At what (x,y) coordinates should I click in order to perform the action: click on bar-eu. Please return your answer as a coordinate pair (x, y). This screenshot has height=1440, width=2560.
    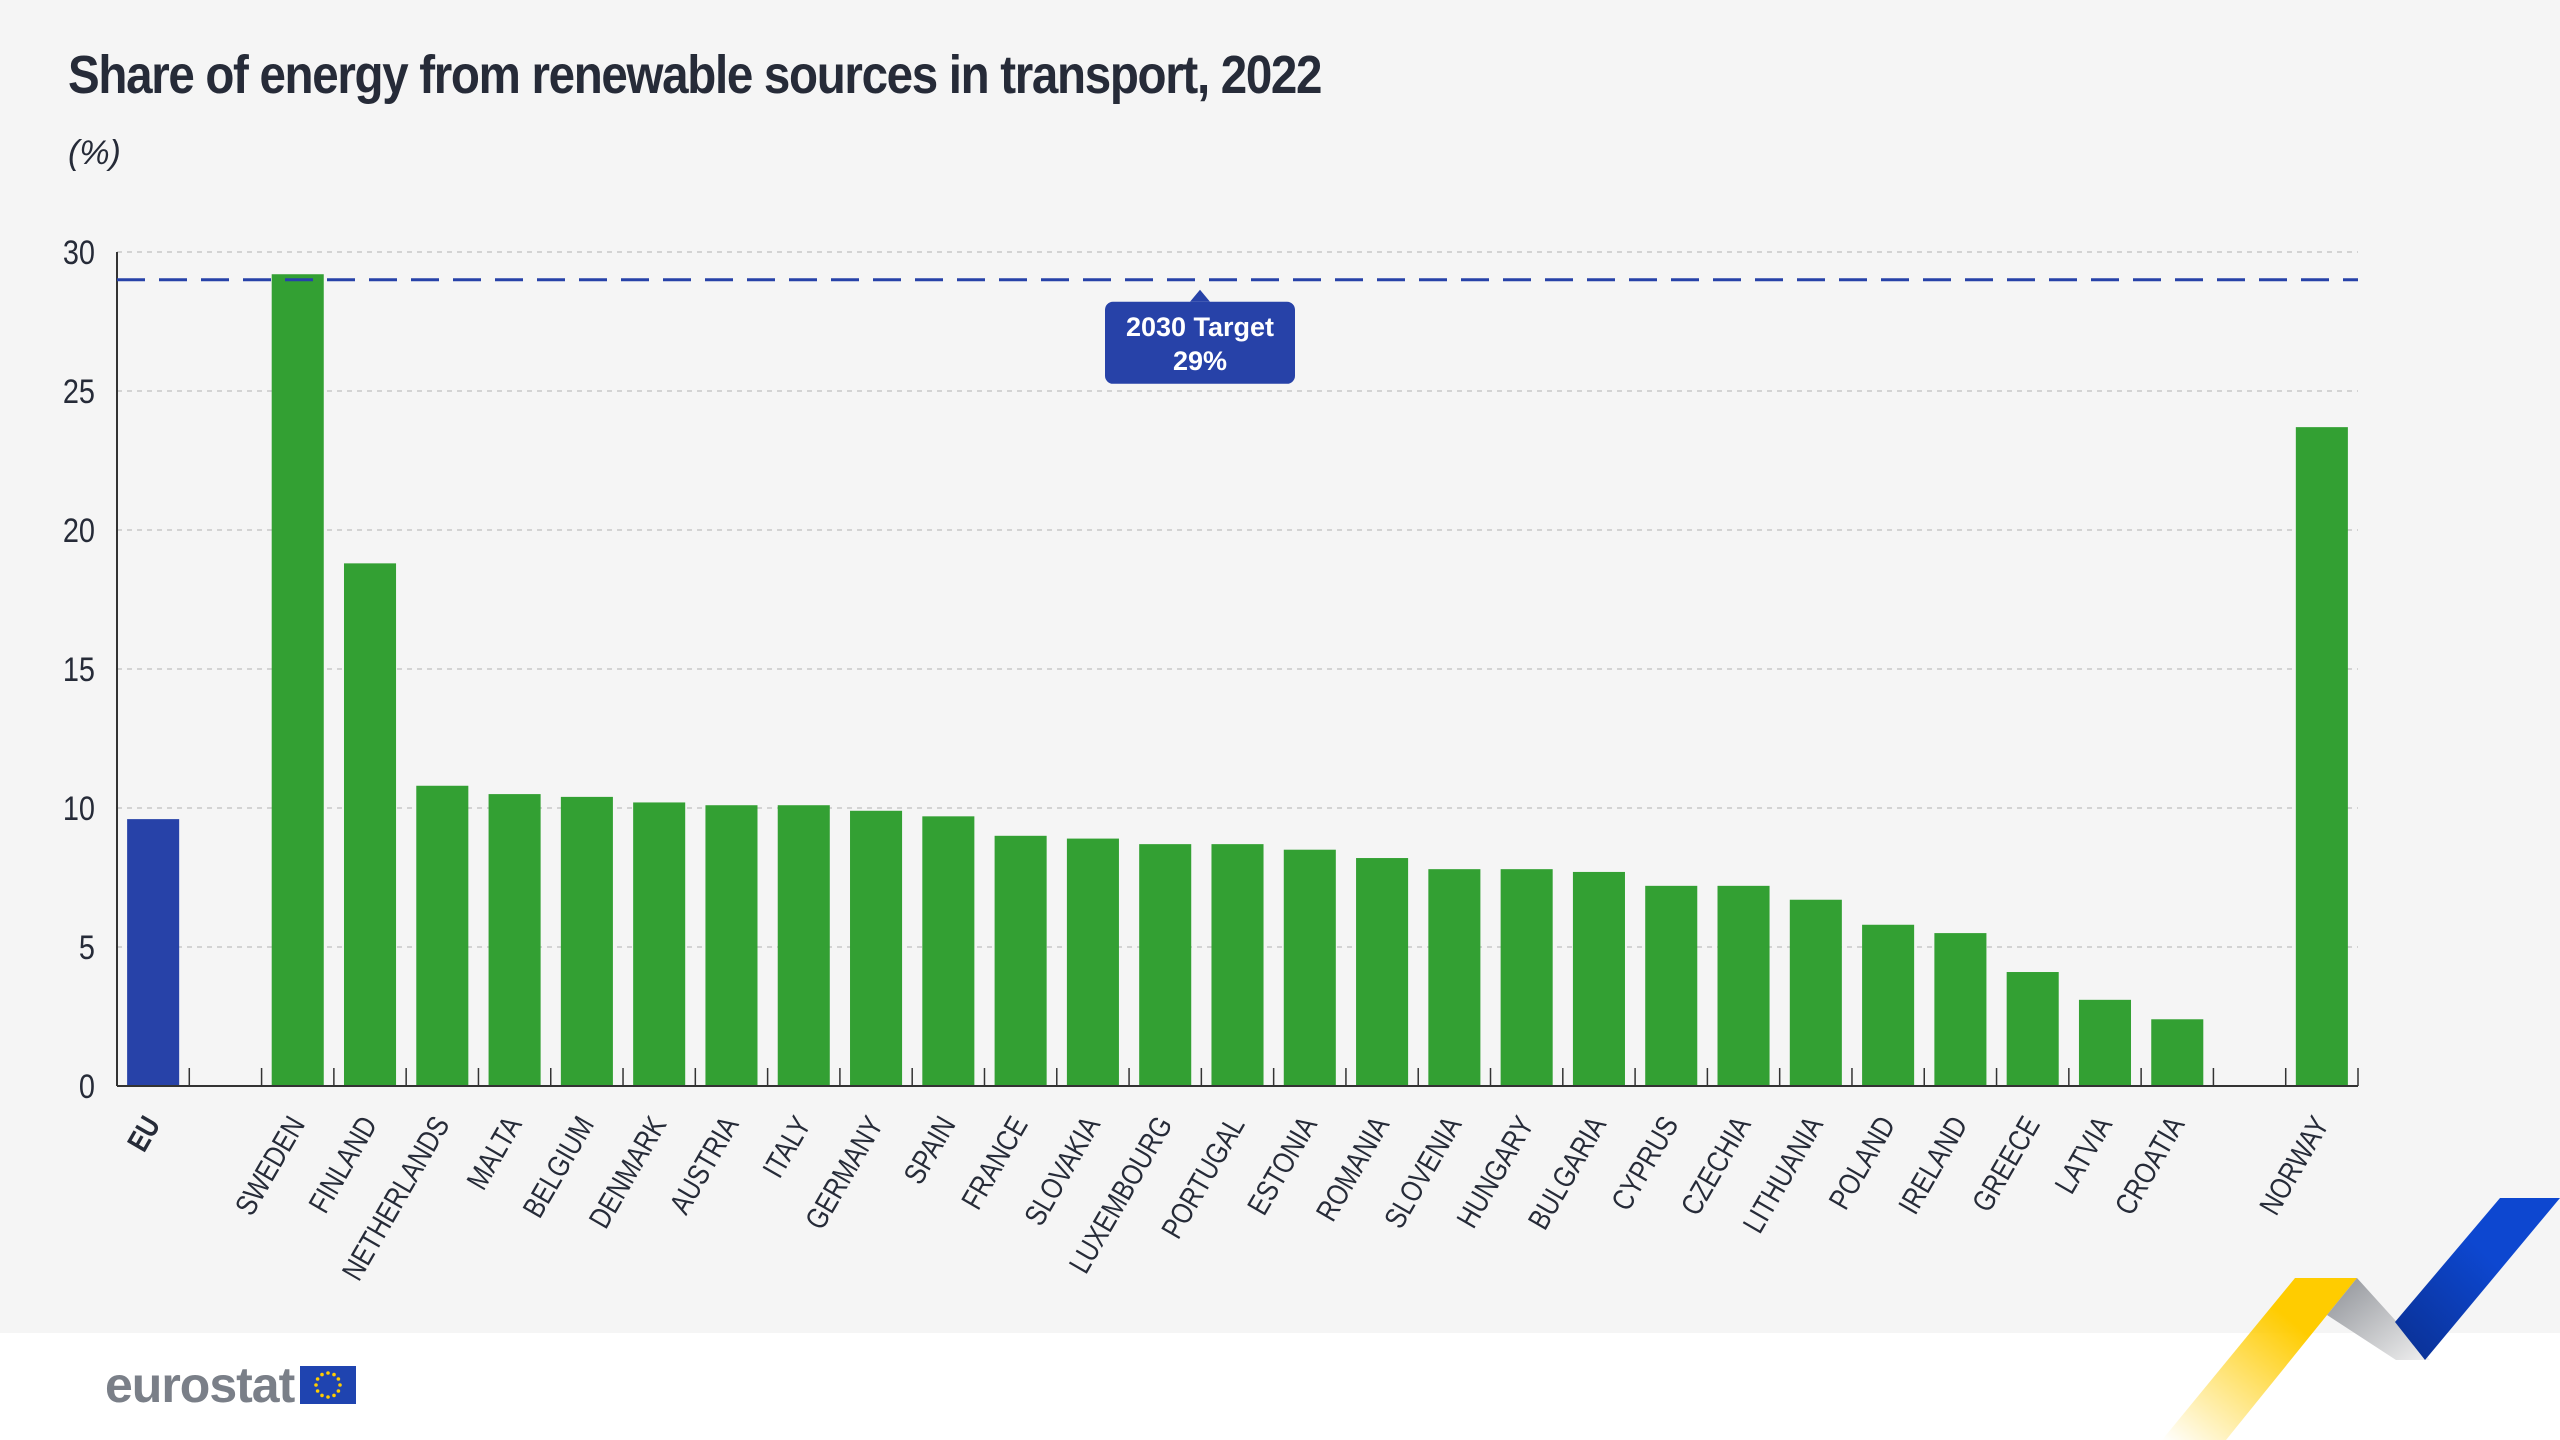
    Looking at the image, I should click on (153, 952).